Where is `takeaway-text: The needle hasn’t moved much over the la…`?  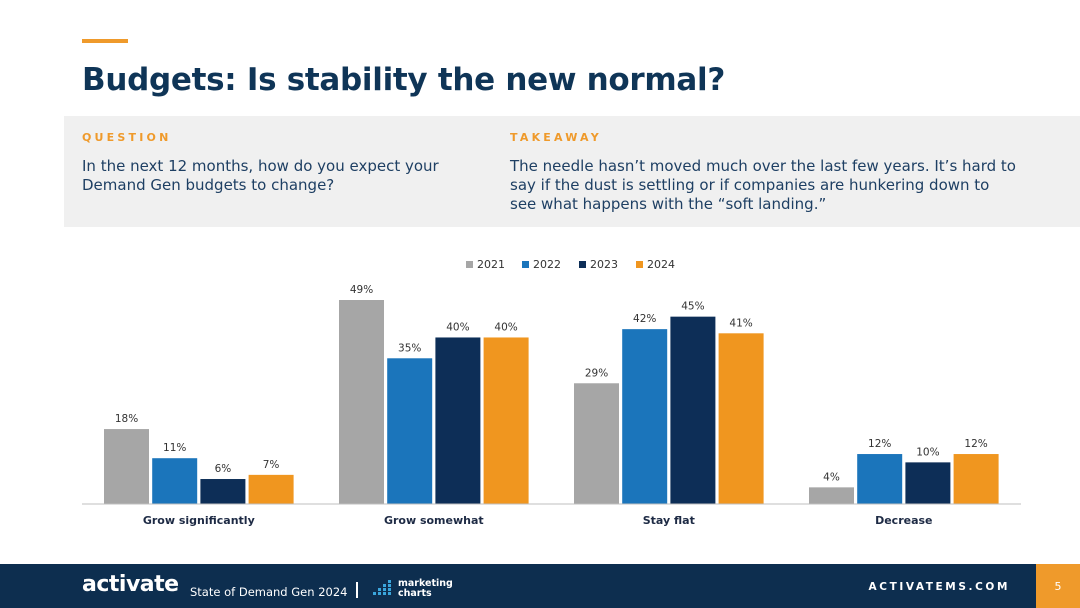
takeaway-text: The needle hasn’t moved much over the la… is located at coordinates (763, 185).